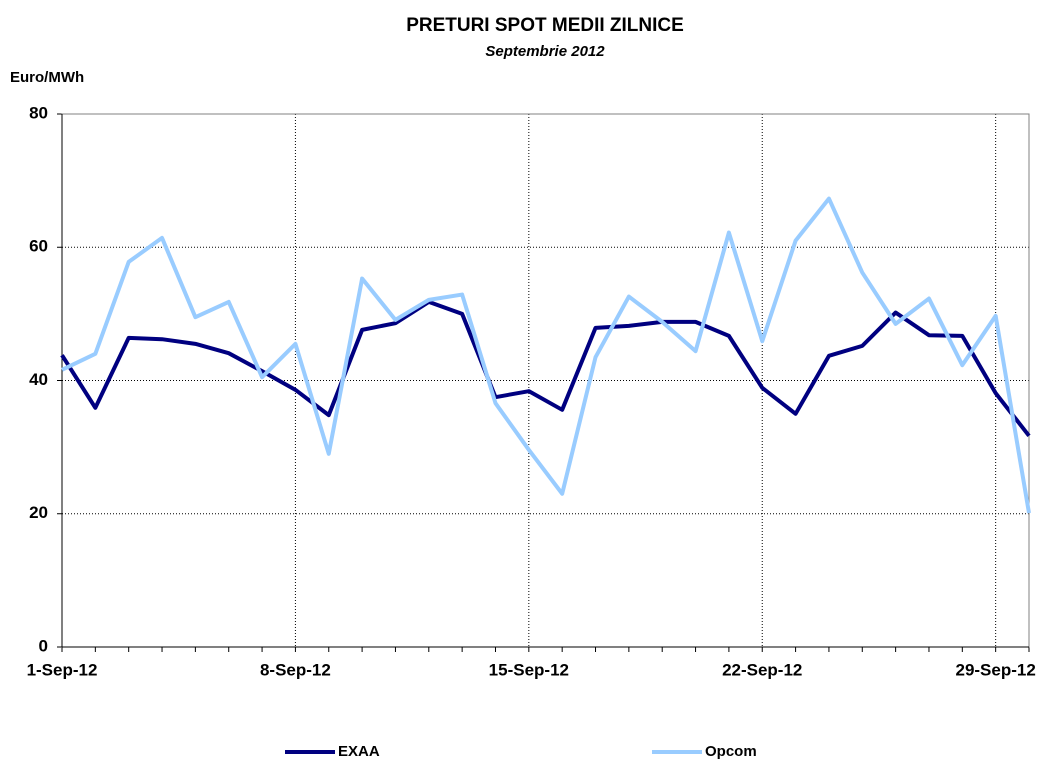 This screenshot has height=768, width=1049. Describe the element at coordinates (62, 669) in the screenshot. I see `x-tick-label: 1-Sep-12` at that location.